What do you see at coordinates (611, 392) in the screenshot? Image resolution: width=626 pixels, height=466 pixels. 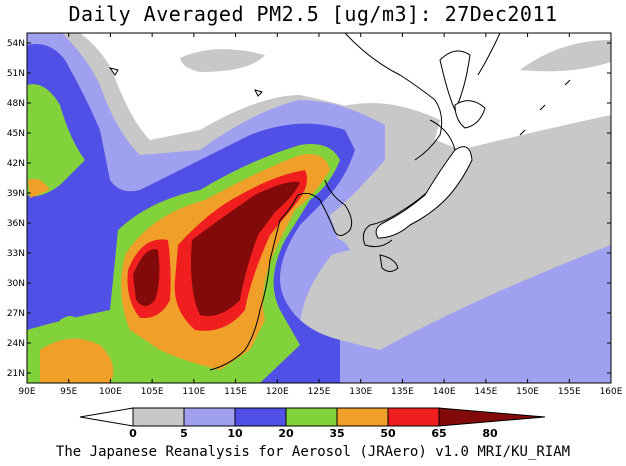 I see `lon-tick-label: 160E` at bounding box center [611, 392].